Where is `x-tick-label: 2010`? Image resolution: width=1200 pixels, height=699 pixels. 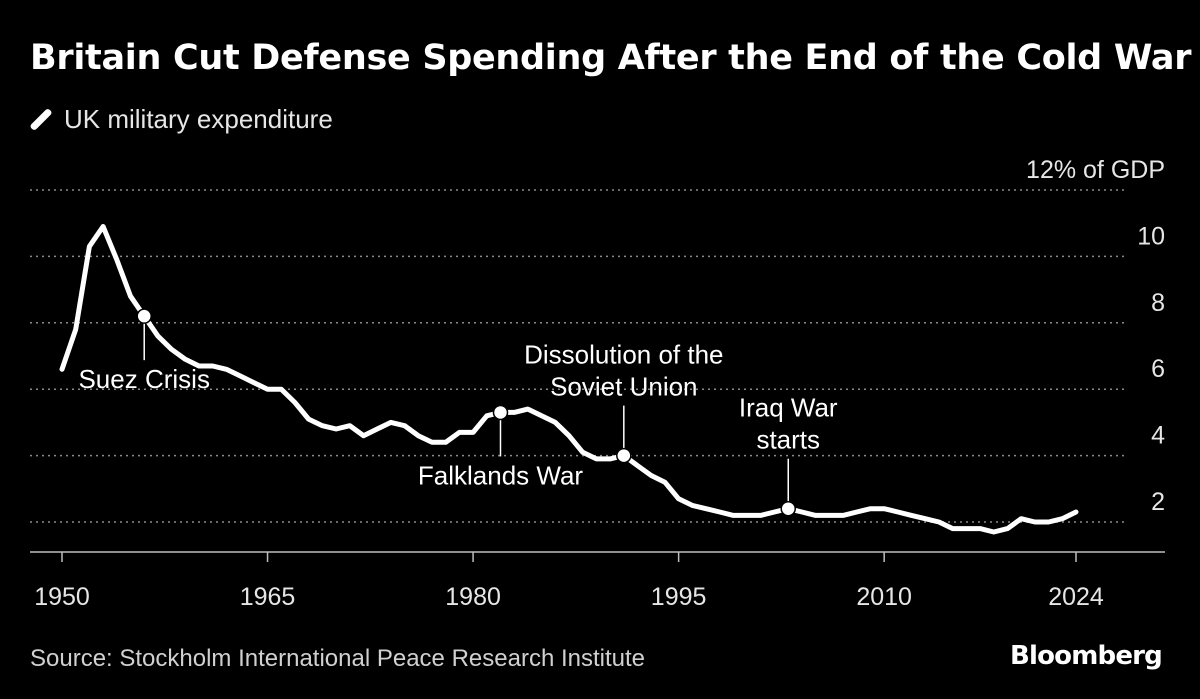 x-tick-label: 2010 is located at coordinates (884, 597).